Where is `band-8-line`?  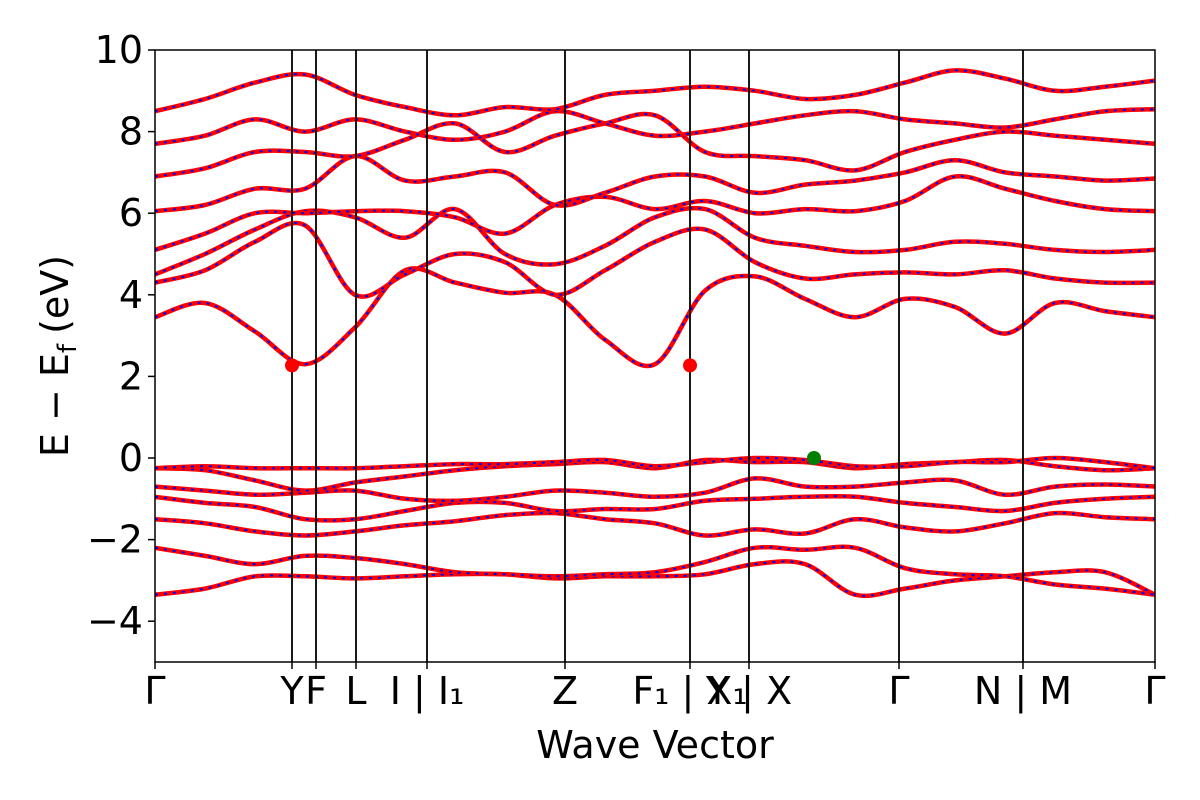
band-8-line is located at coordinates (655, 317).